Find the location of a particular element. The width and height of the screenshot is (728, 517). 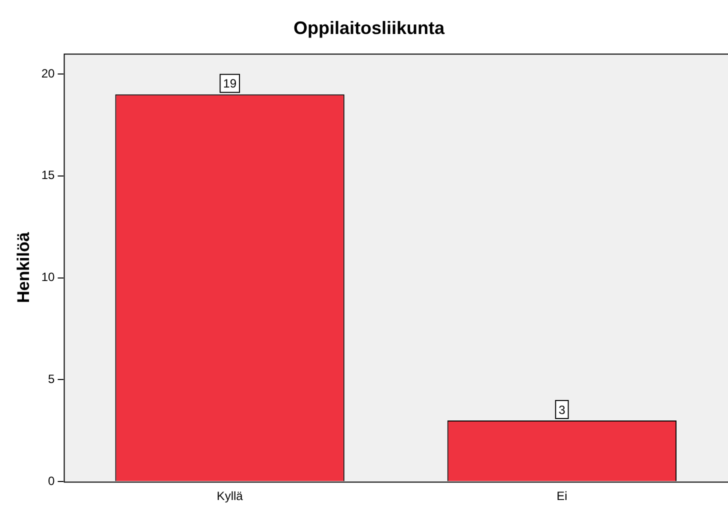

x-tick-label: Ei is located at coordinates (562, 496).